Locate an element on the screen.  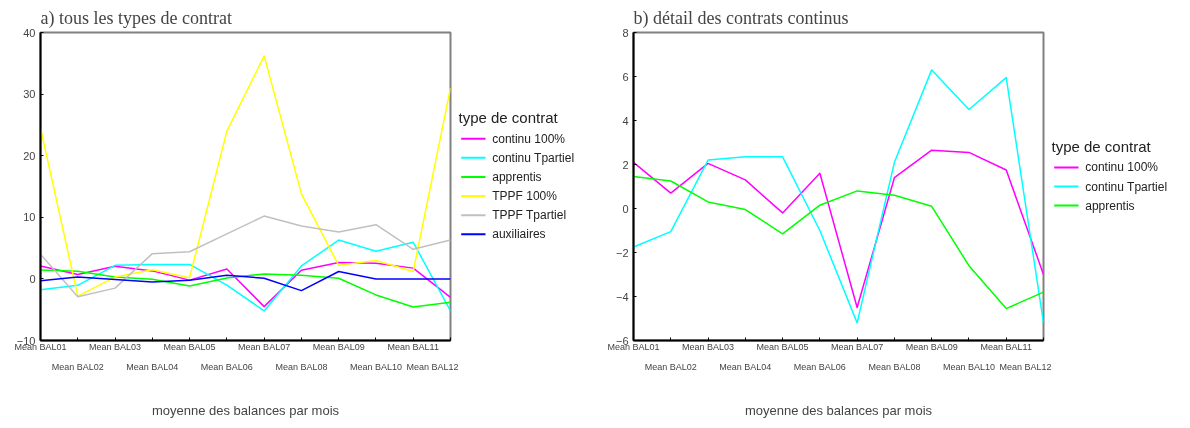
y-tick-label: 8 is located at coordinates (625, 32).